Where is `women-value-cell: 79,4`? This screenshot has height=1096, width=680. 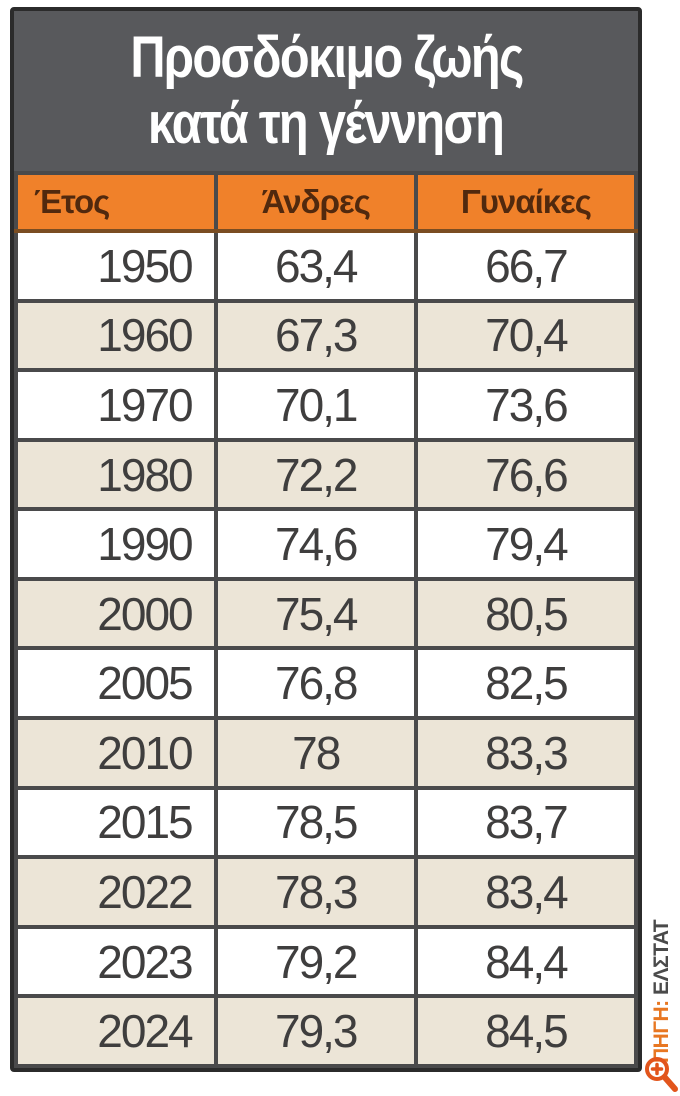 women-value-cell: 79,4 is located at coordinates (526, 544).